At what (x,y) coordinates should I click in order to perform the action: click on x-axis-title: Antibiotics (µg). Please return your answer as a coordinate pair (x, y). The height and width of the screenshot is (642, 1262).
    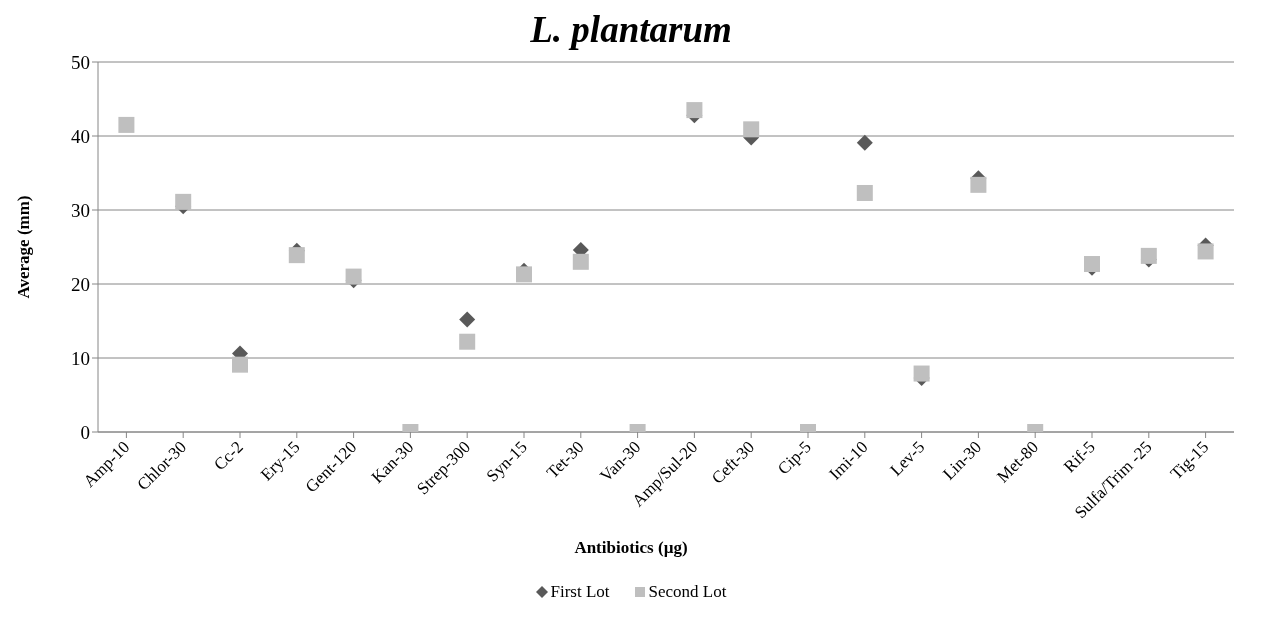
    Looking at the image, I should click on (631, 548).